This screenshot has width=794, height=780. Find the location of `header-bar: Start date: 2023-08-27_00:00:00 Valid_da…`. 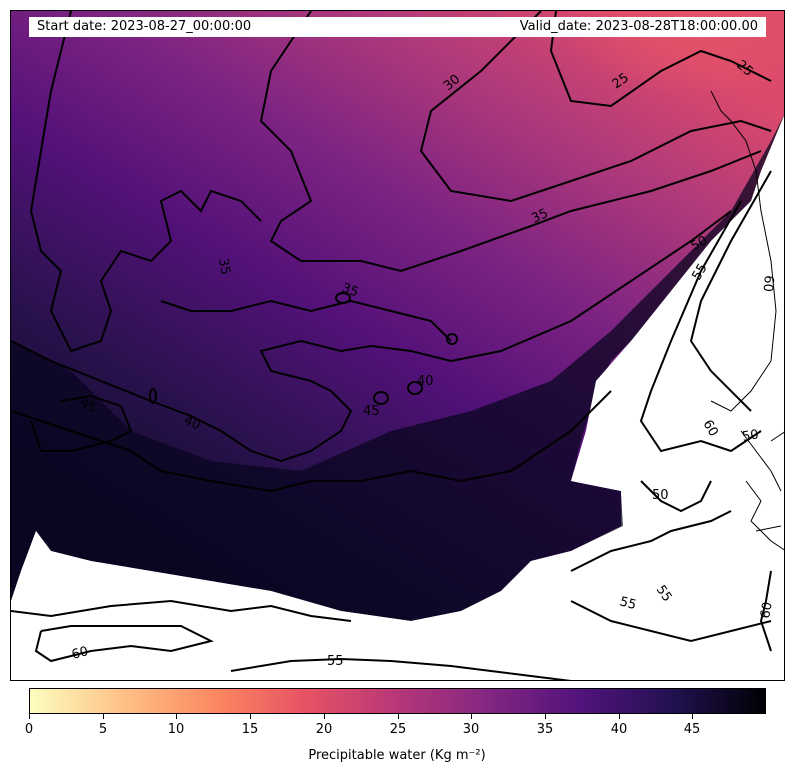

header-bar: Start date: 2023-08-27_00:00:00 Valid_da… is located at coordinates (397, 27).